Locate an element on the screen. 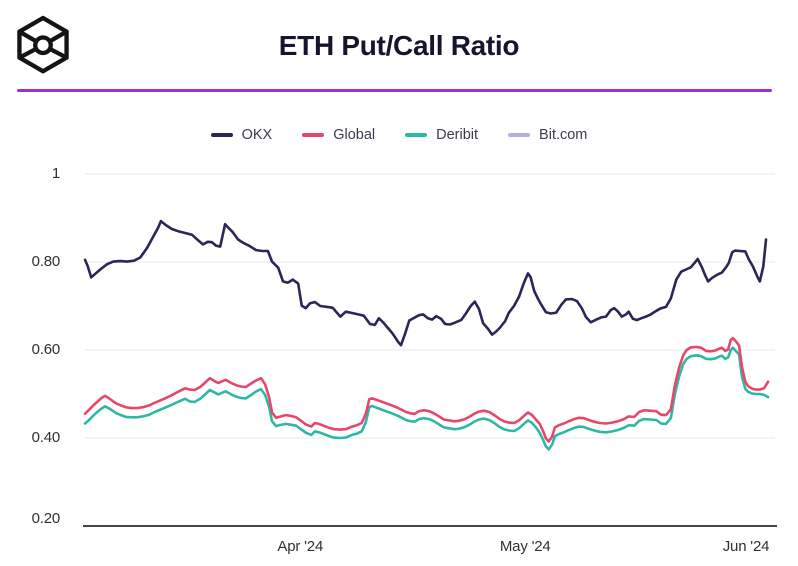  chart-legend: OKX Global Deribit Bit.com is located at coordinates (399, 135).